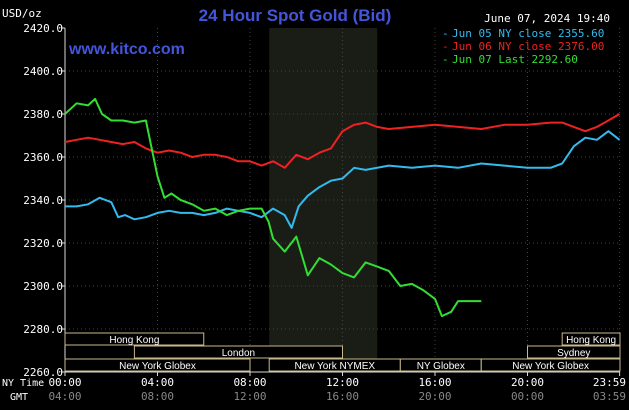 The image size is (629, 410). Describe the element at coordinates (249, 396) in the screenshot. I see `x-tick-label-gmt: 12:00` at that location.